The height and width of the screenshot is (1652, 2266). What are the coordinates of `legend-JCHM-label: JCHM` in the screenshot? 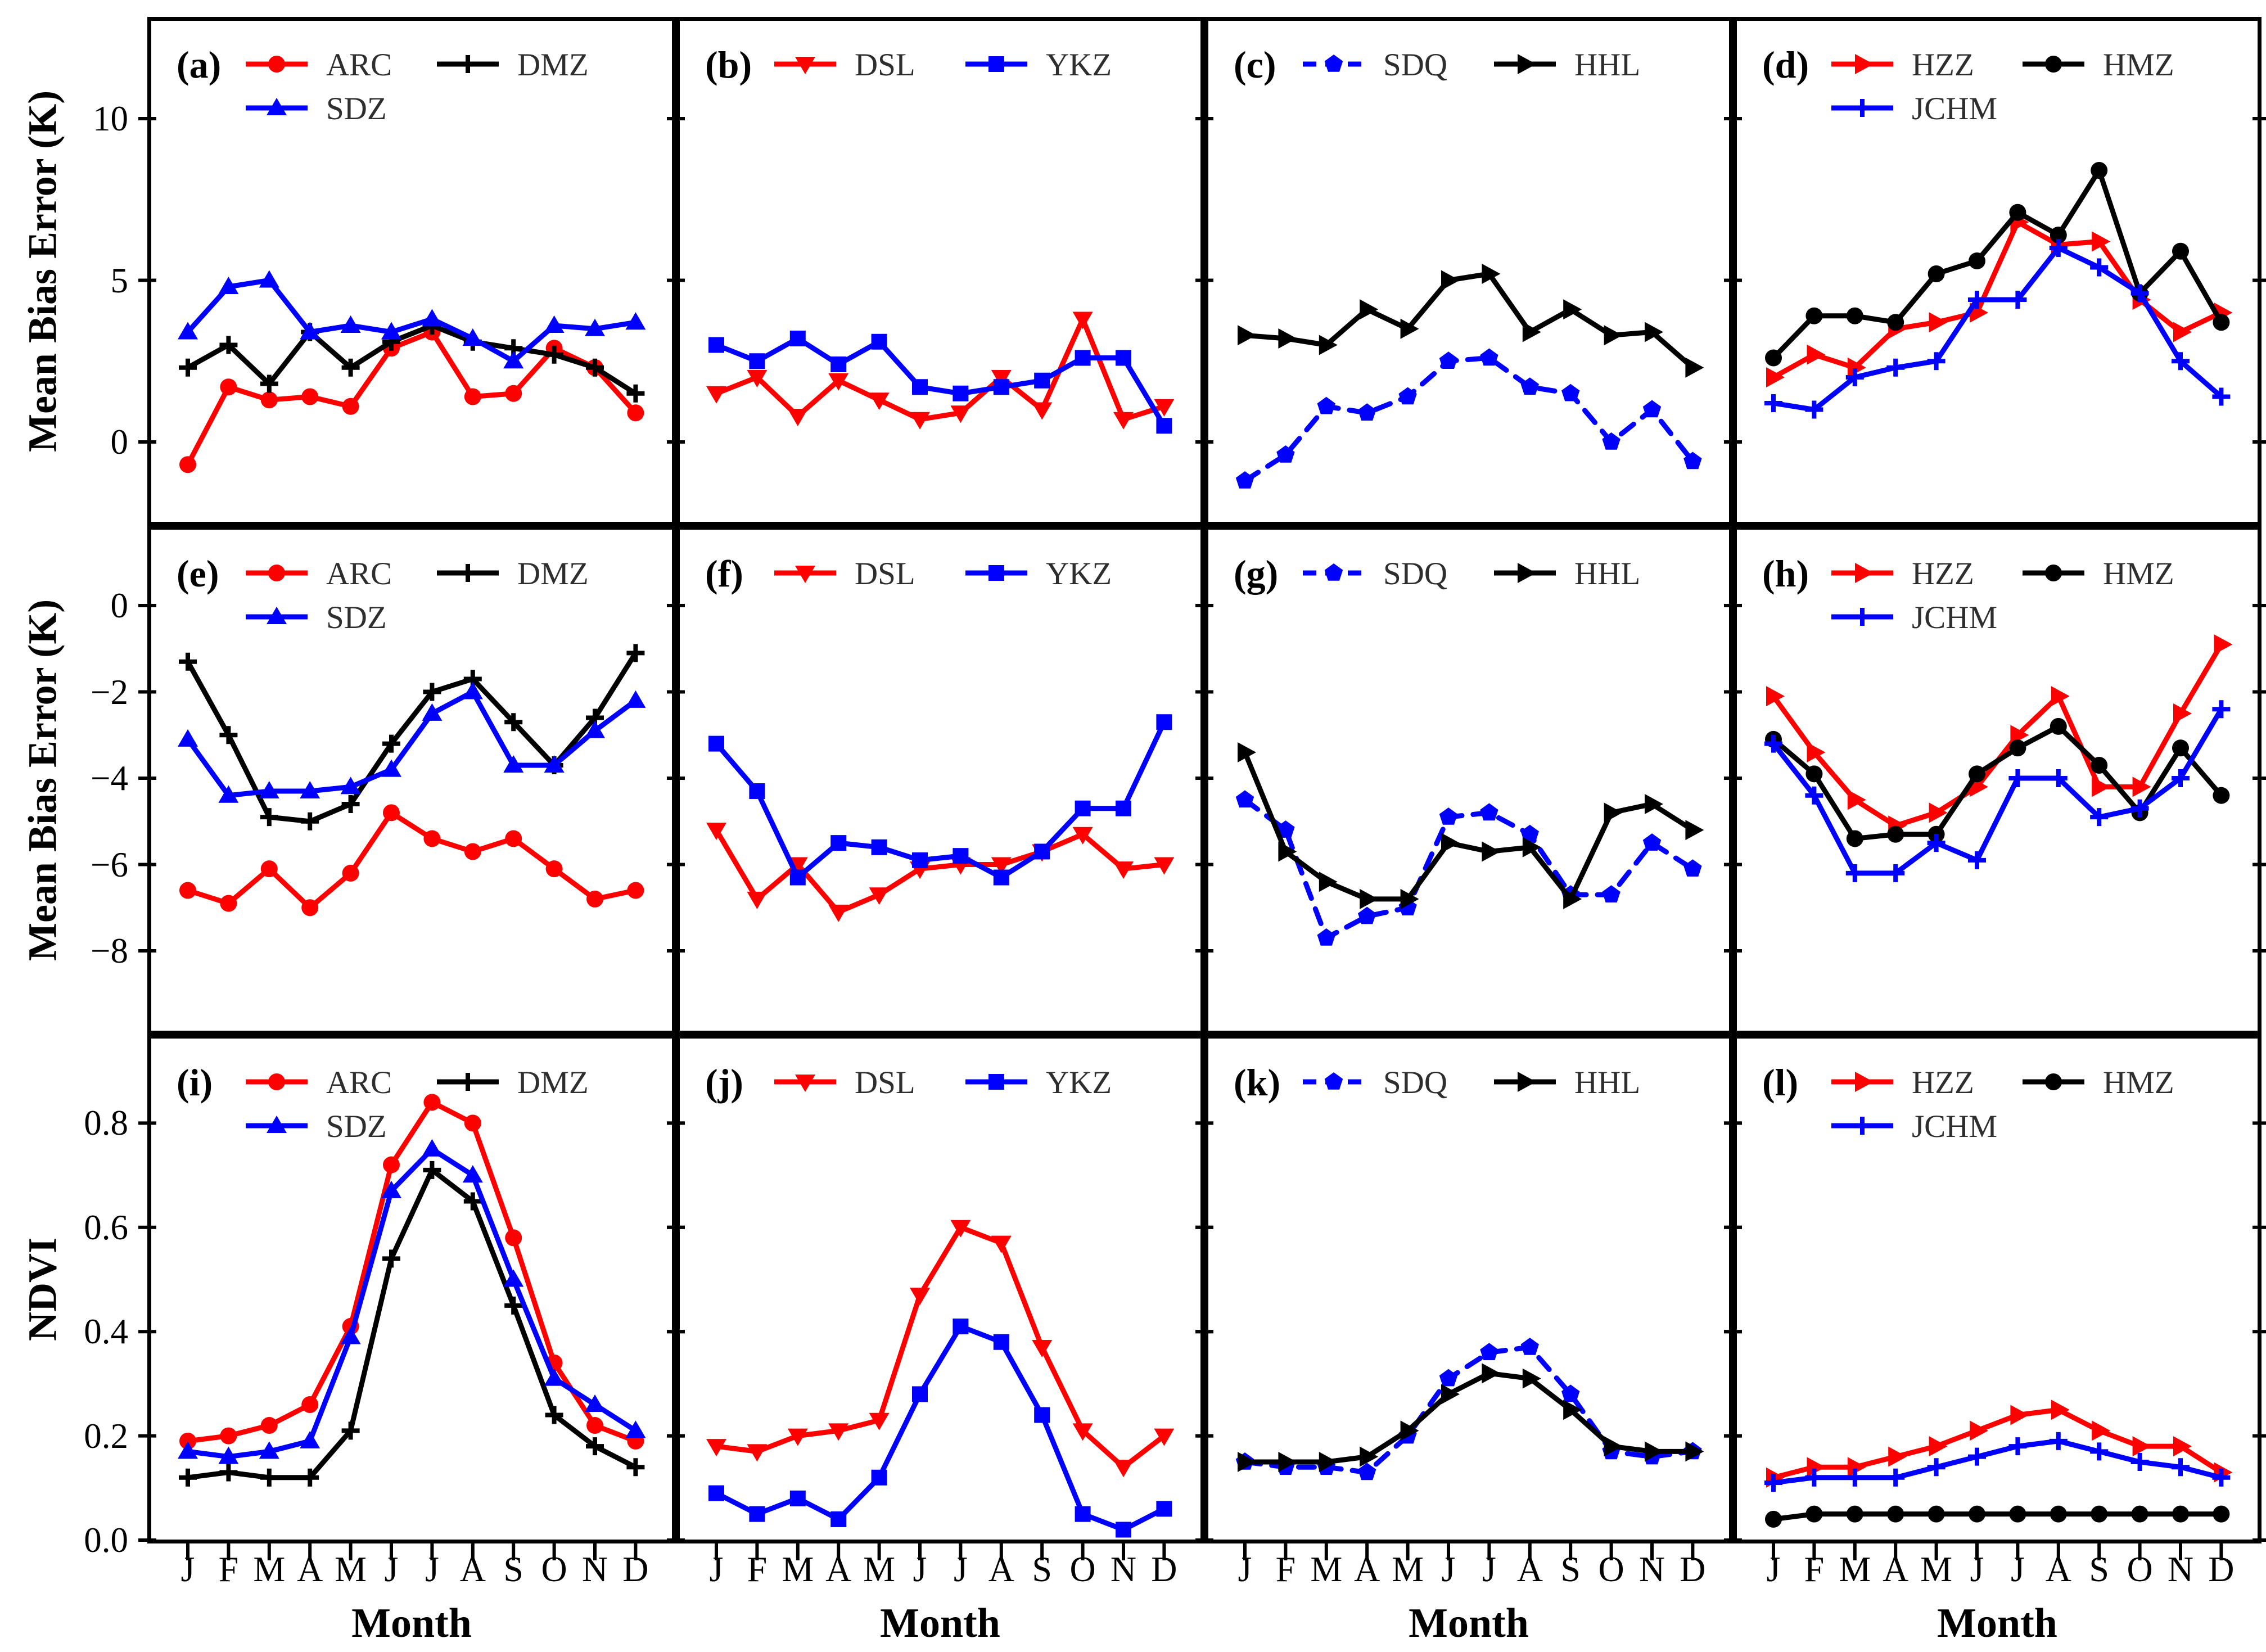 It's located at (1955, 109).